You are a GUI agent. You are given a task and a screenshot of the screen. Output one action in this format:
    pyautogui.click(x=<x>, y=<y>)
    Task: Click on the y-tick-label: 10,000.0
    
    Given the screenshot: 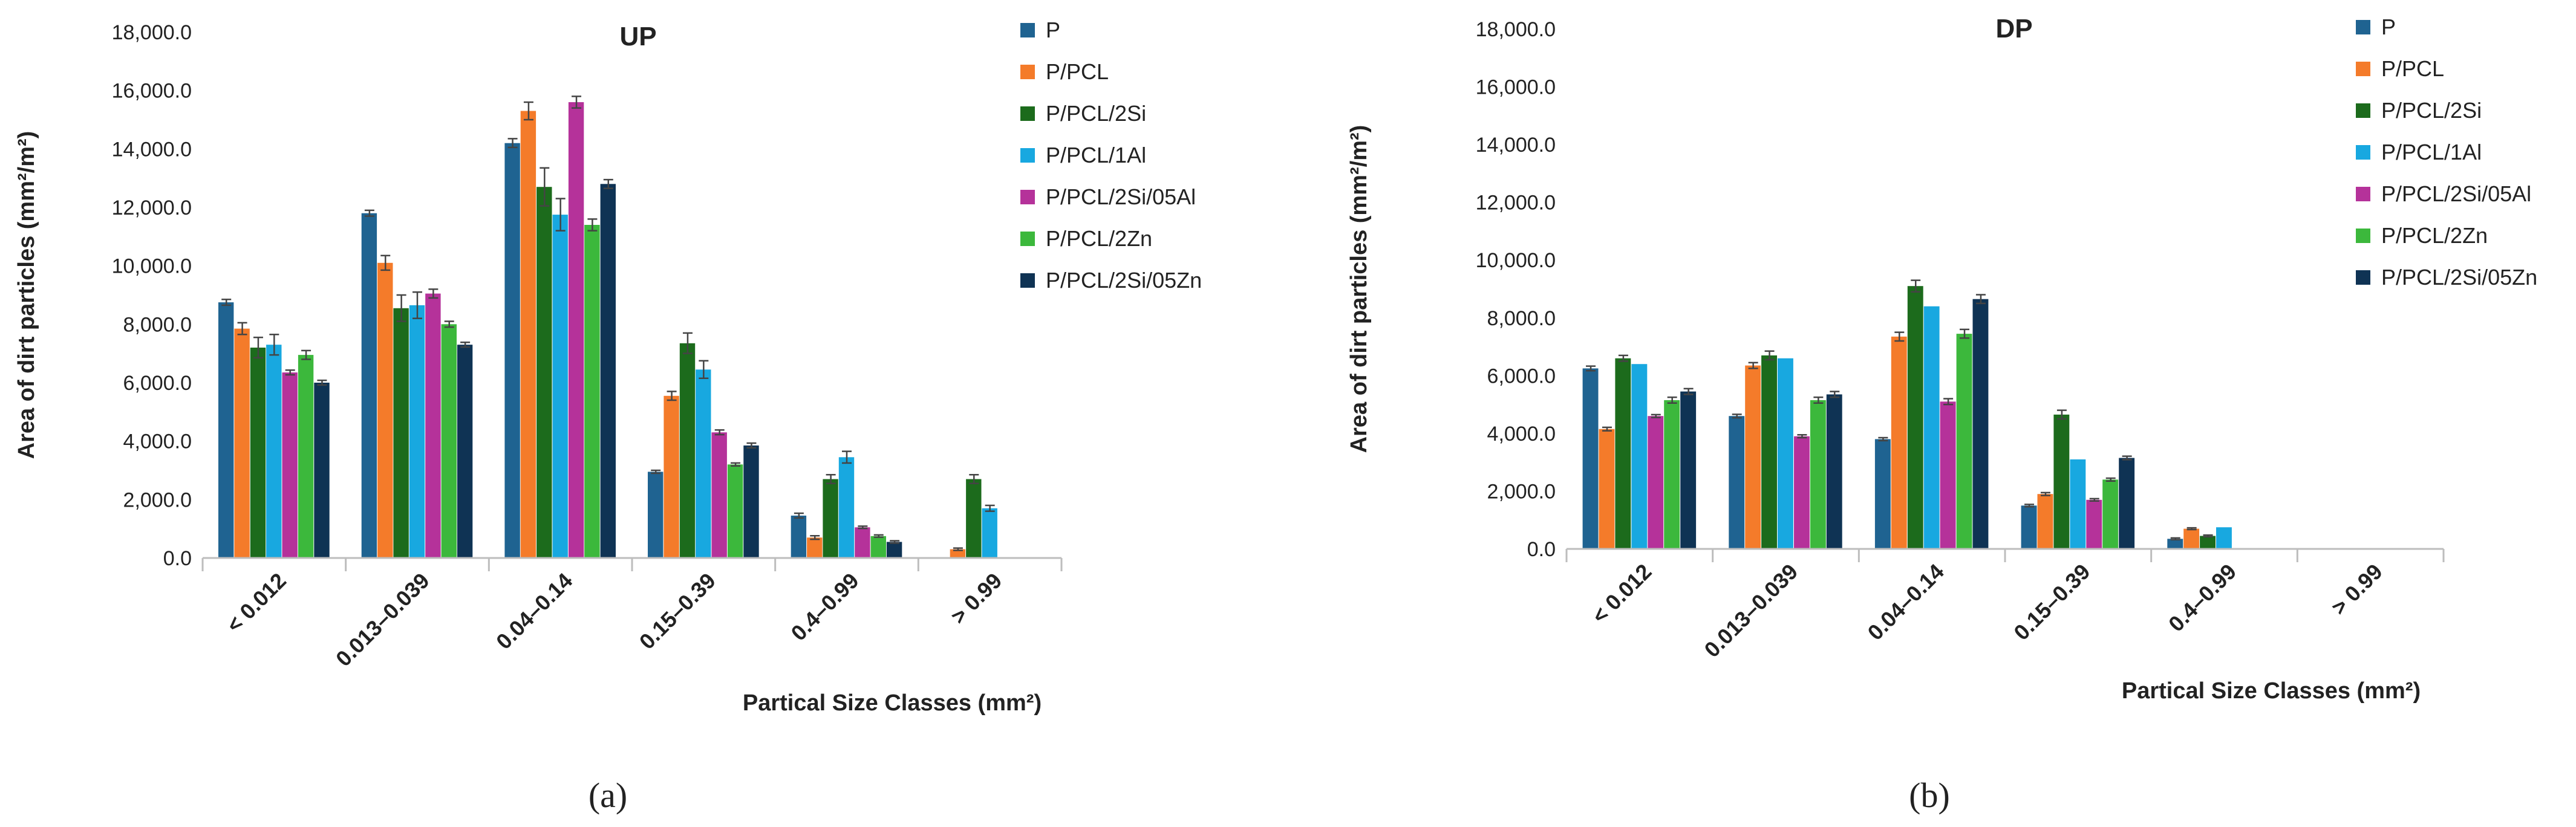 What is the action you would take?
    pyautogui.click(x=1516, y=260)
    